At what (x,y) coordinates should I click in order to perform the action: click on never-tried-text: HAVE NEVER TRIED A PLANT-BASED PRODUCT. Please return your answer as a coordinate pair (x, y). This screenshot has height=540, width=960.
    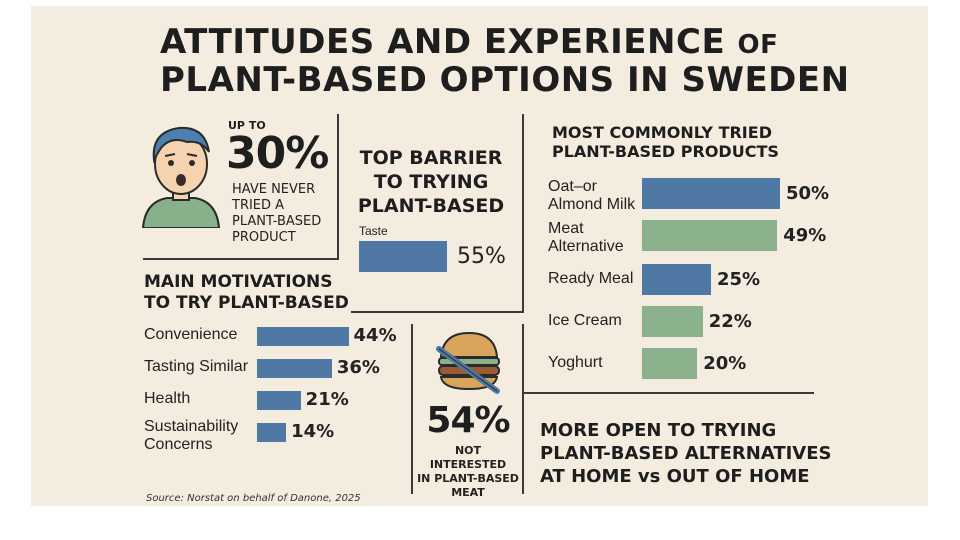
    Looking at the image, I should click on (276, 214).